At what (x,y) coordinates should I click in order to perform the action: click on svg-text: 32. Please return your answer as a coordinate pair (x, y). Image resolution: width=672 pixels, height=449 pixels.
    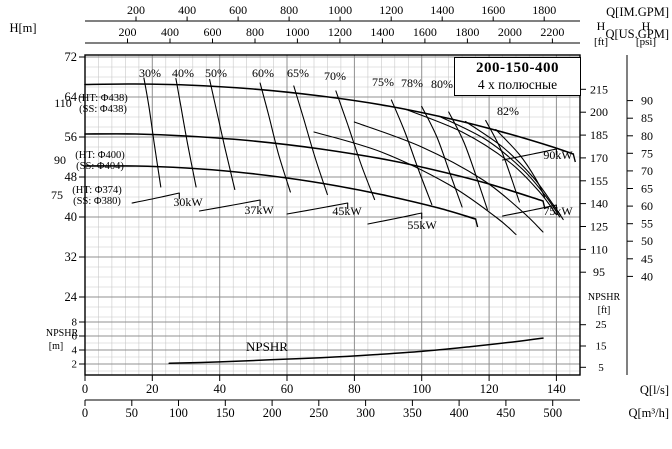
    Looking at the image, I should click on (71, 257).